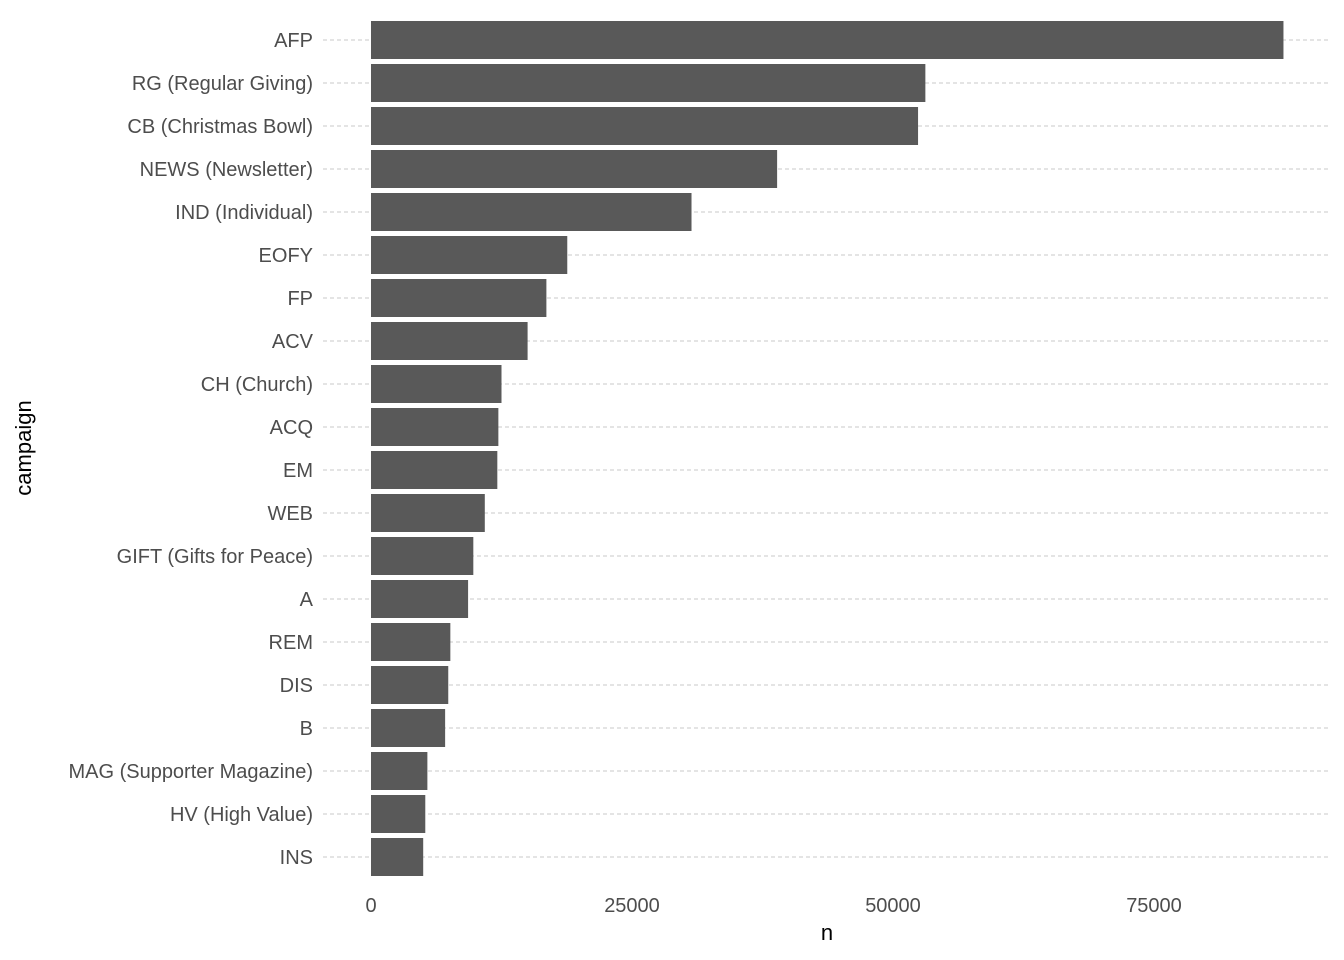  What do you see at coordinates (307, 600) in the screenshot?
I see `category-label: A` at bounding box center [307, 600].